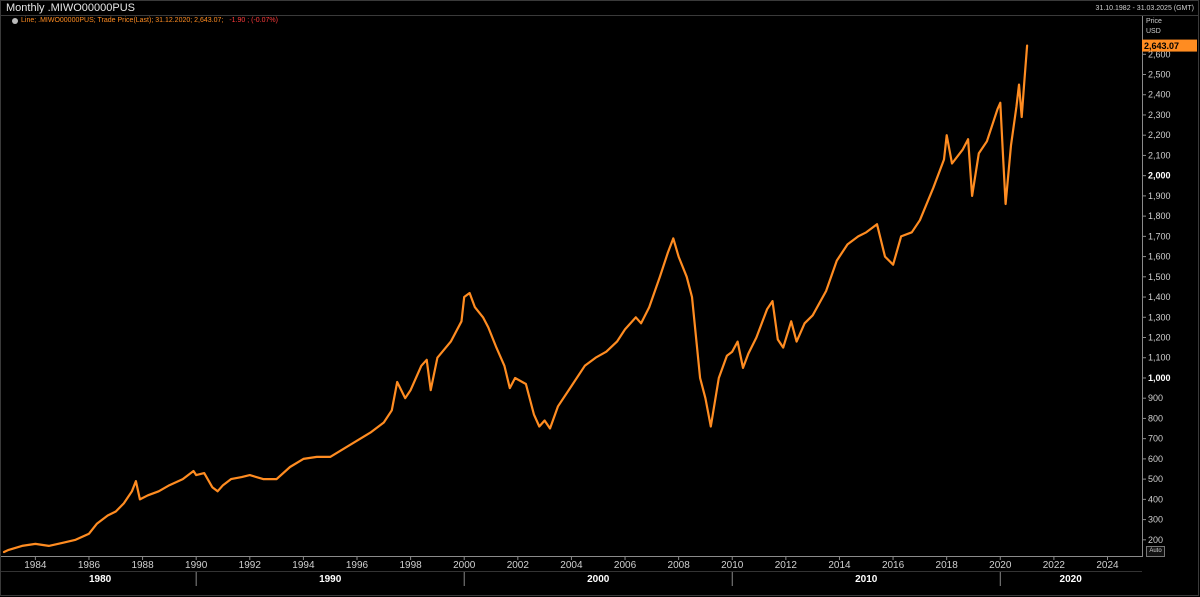 Image resolution: width=1200 pixels, height=597 pixels. Describe the element at coordinates (1159, 277) in the screenshot. I see `y-tick-label: 1,500` at that location.